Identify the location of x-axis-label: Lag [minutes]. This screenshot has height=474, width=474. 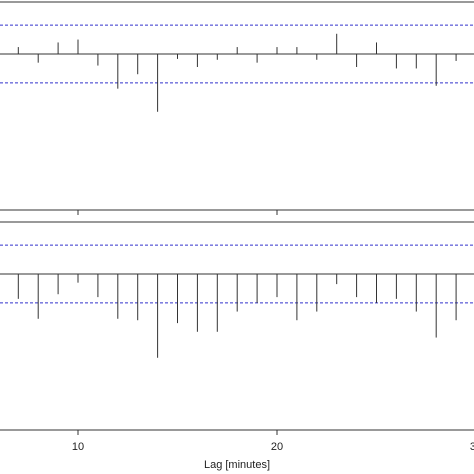
(237, 465).